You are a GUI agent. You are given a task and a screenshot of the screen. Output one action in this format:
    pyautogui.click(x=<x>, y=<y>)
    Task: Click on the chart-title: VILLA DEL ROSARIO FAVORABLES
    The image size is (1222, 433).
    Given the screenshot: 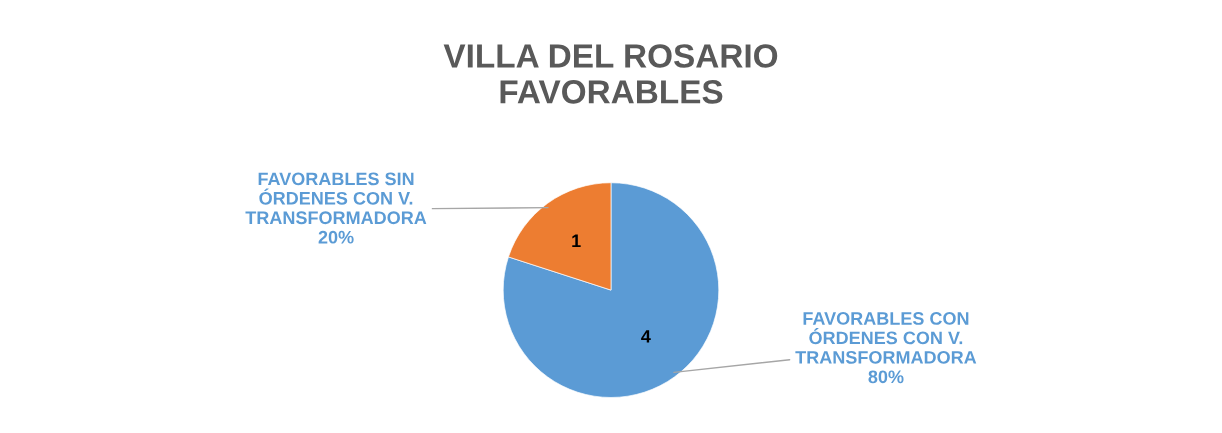 What is the action you would take?
    pyautogui.click(x=610, y=74)
    